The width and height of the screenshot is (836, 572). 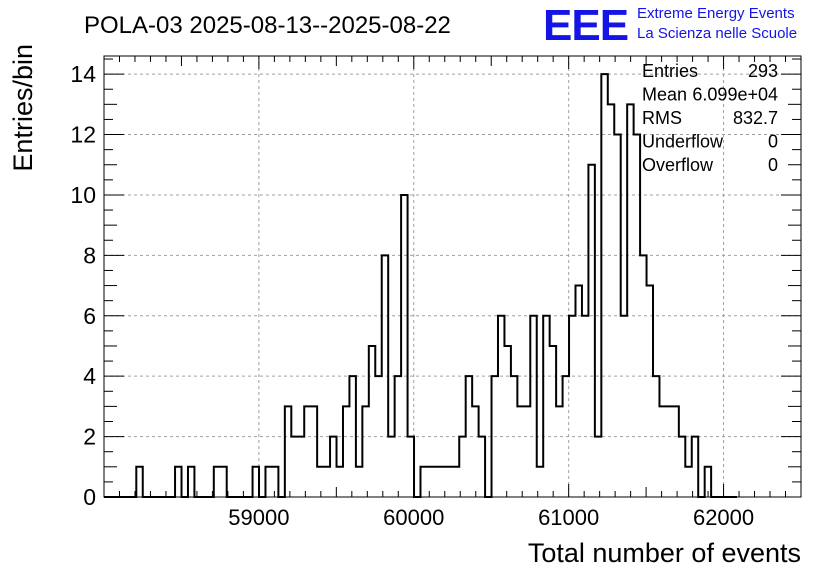 I want to click on stats-label: Underflow, so click(x=683, y=142).